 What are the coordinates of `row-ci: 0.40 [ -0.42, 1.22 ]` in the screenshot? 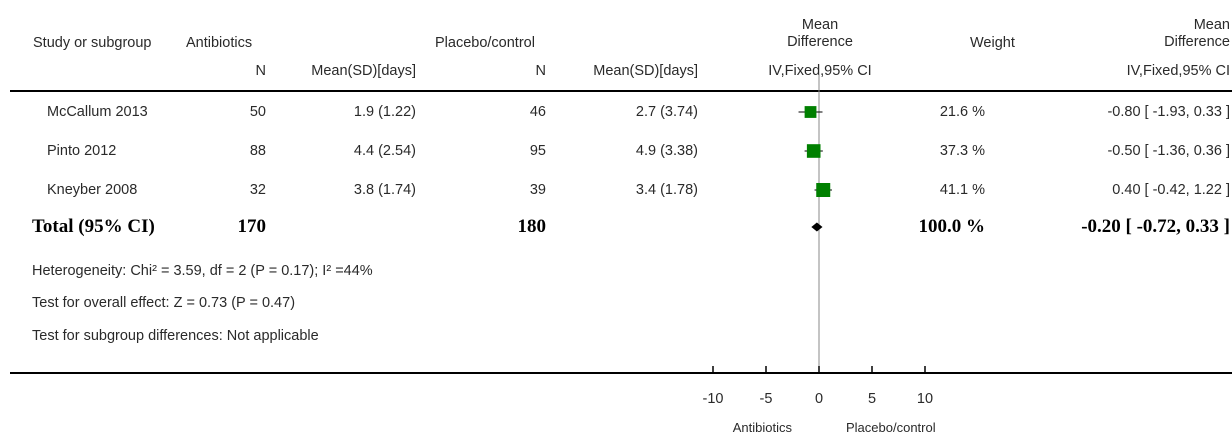 It's located at (1171, 190).